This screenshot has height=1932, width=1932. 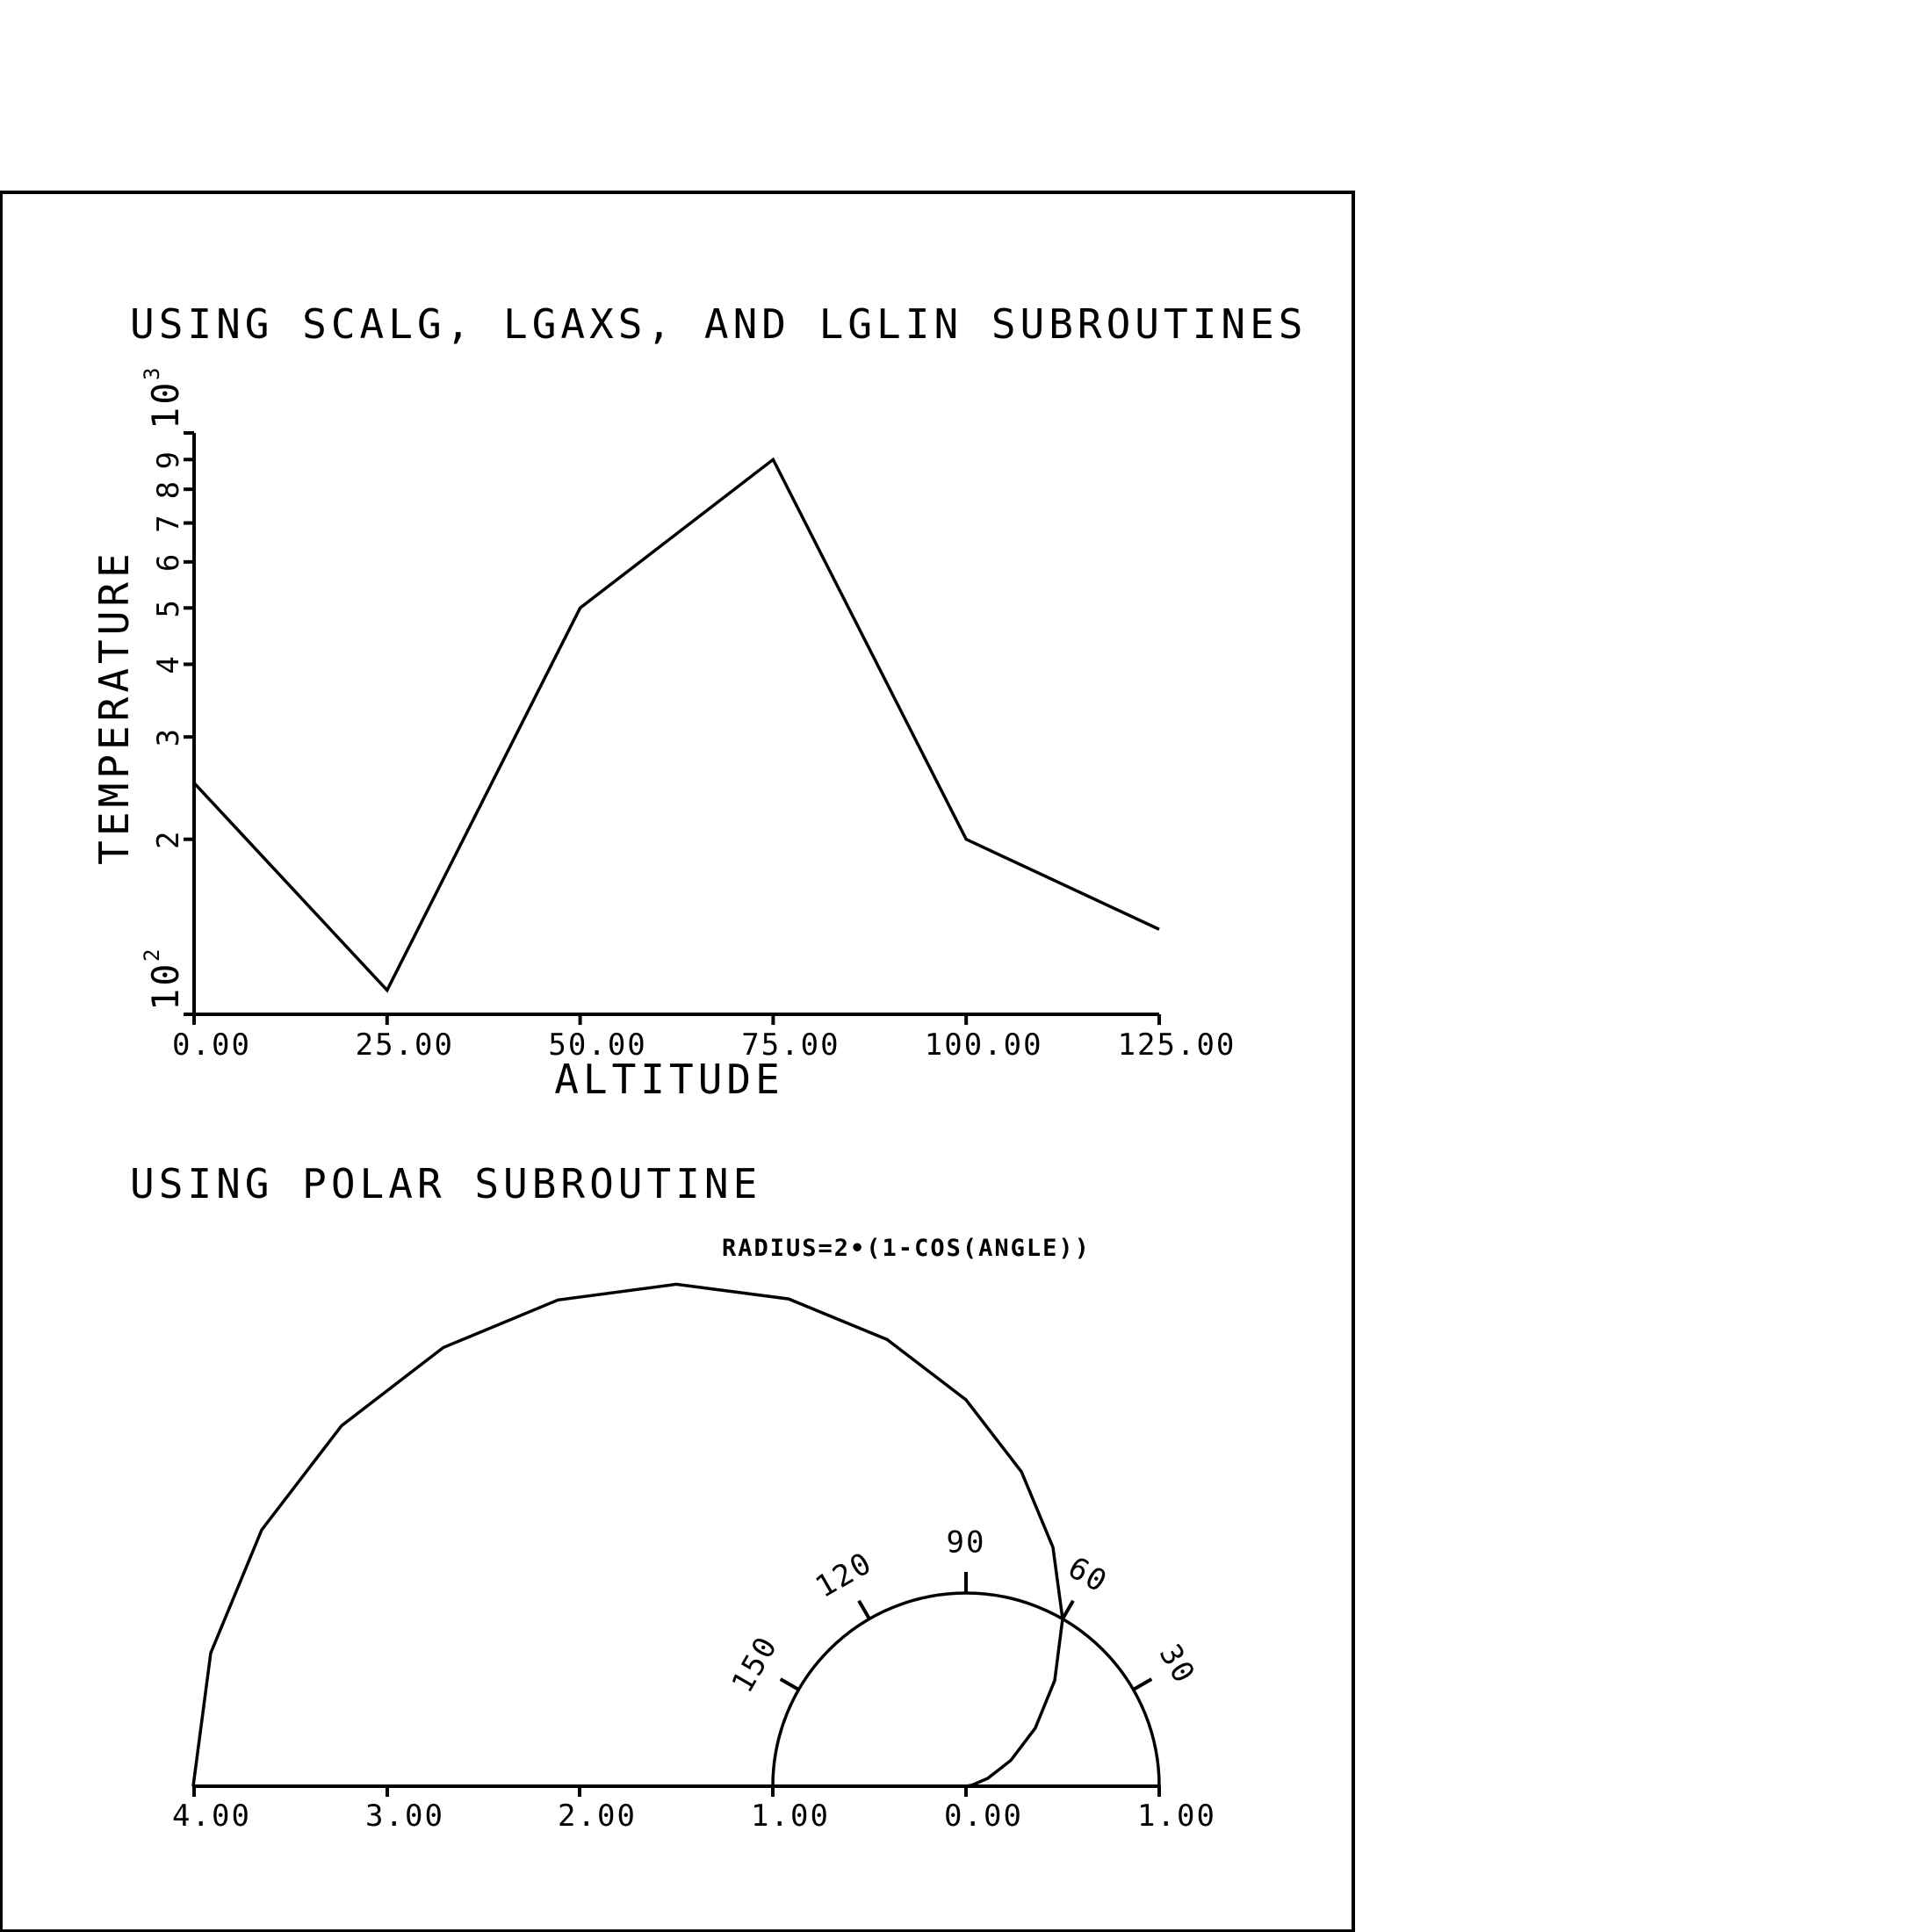 I want to click on chart1-points, so click(x=676, y=725).